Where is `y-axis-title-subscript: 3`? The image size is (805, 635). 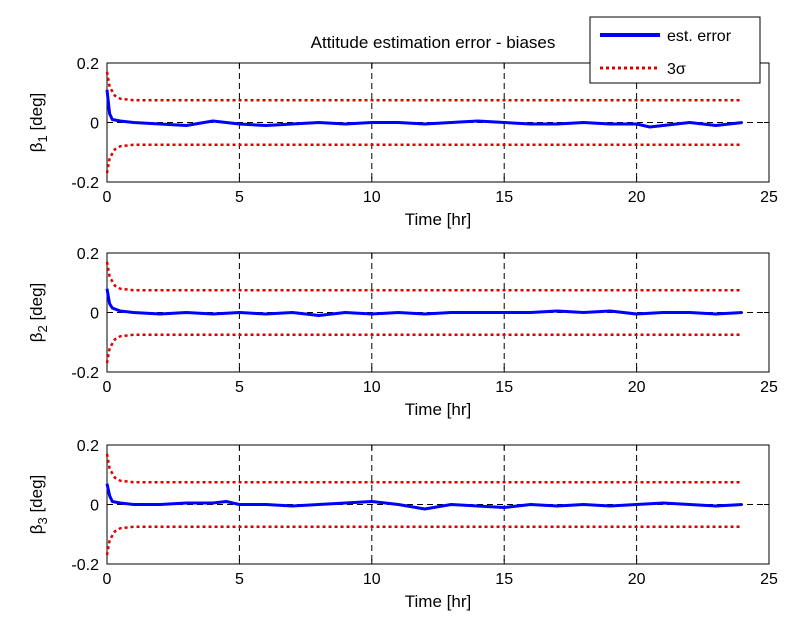
y-axis-title-subscript: 3 is located at coordinates (42, 520).